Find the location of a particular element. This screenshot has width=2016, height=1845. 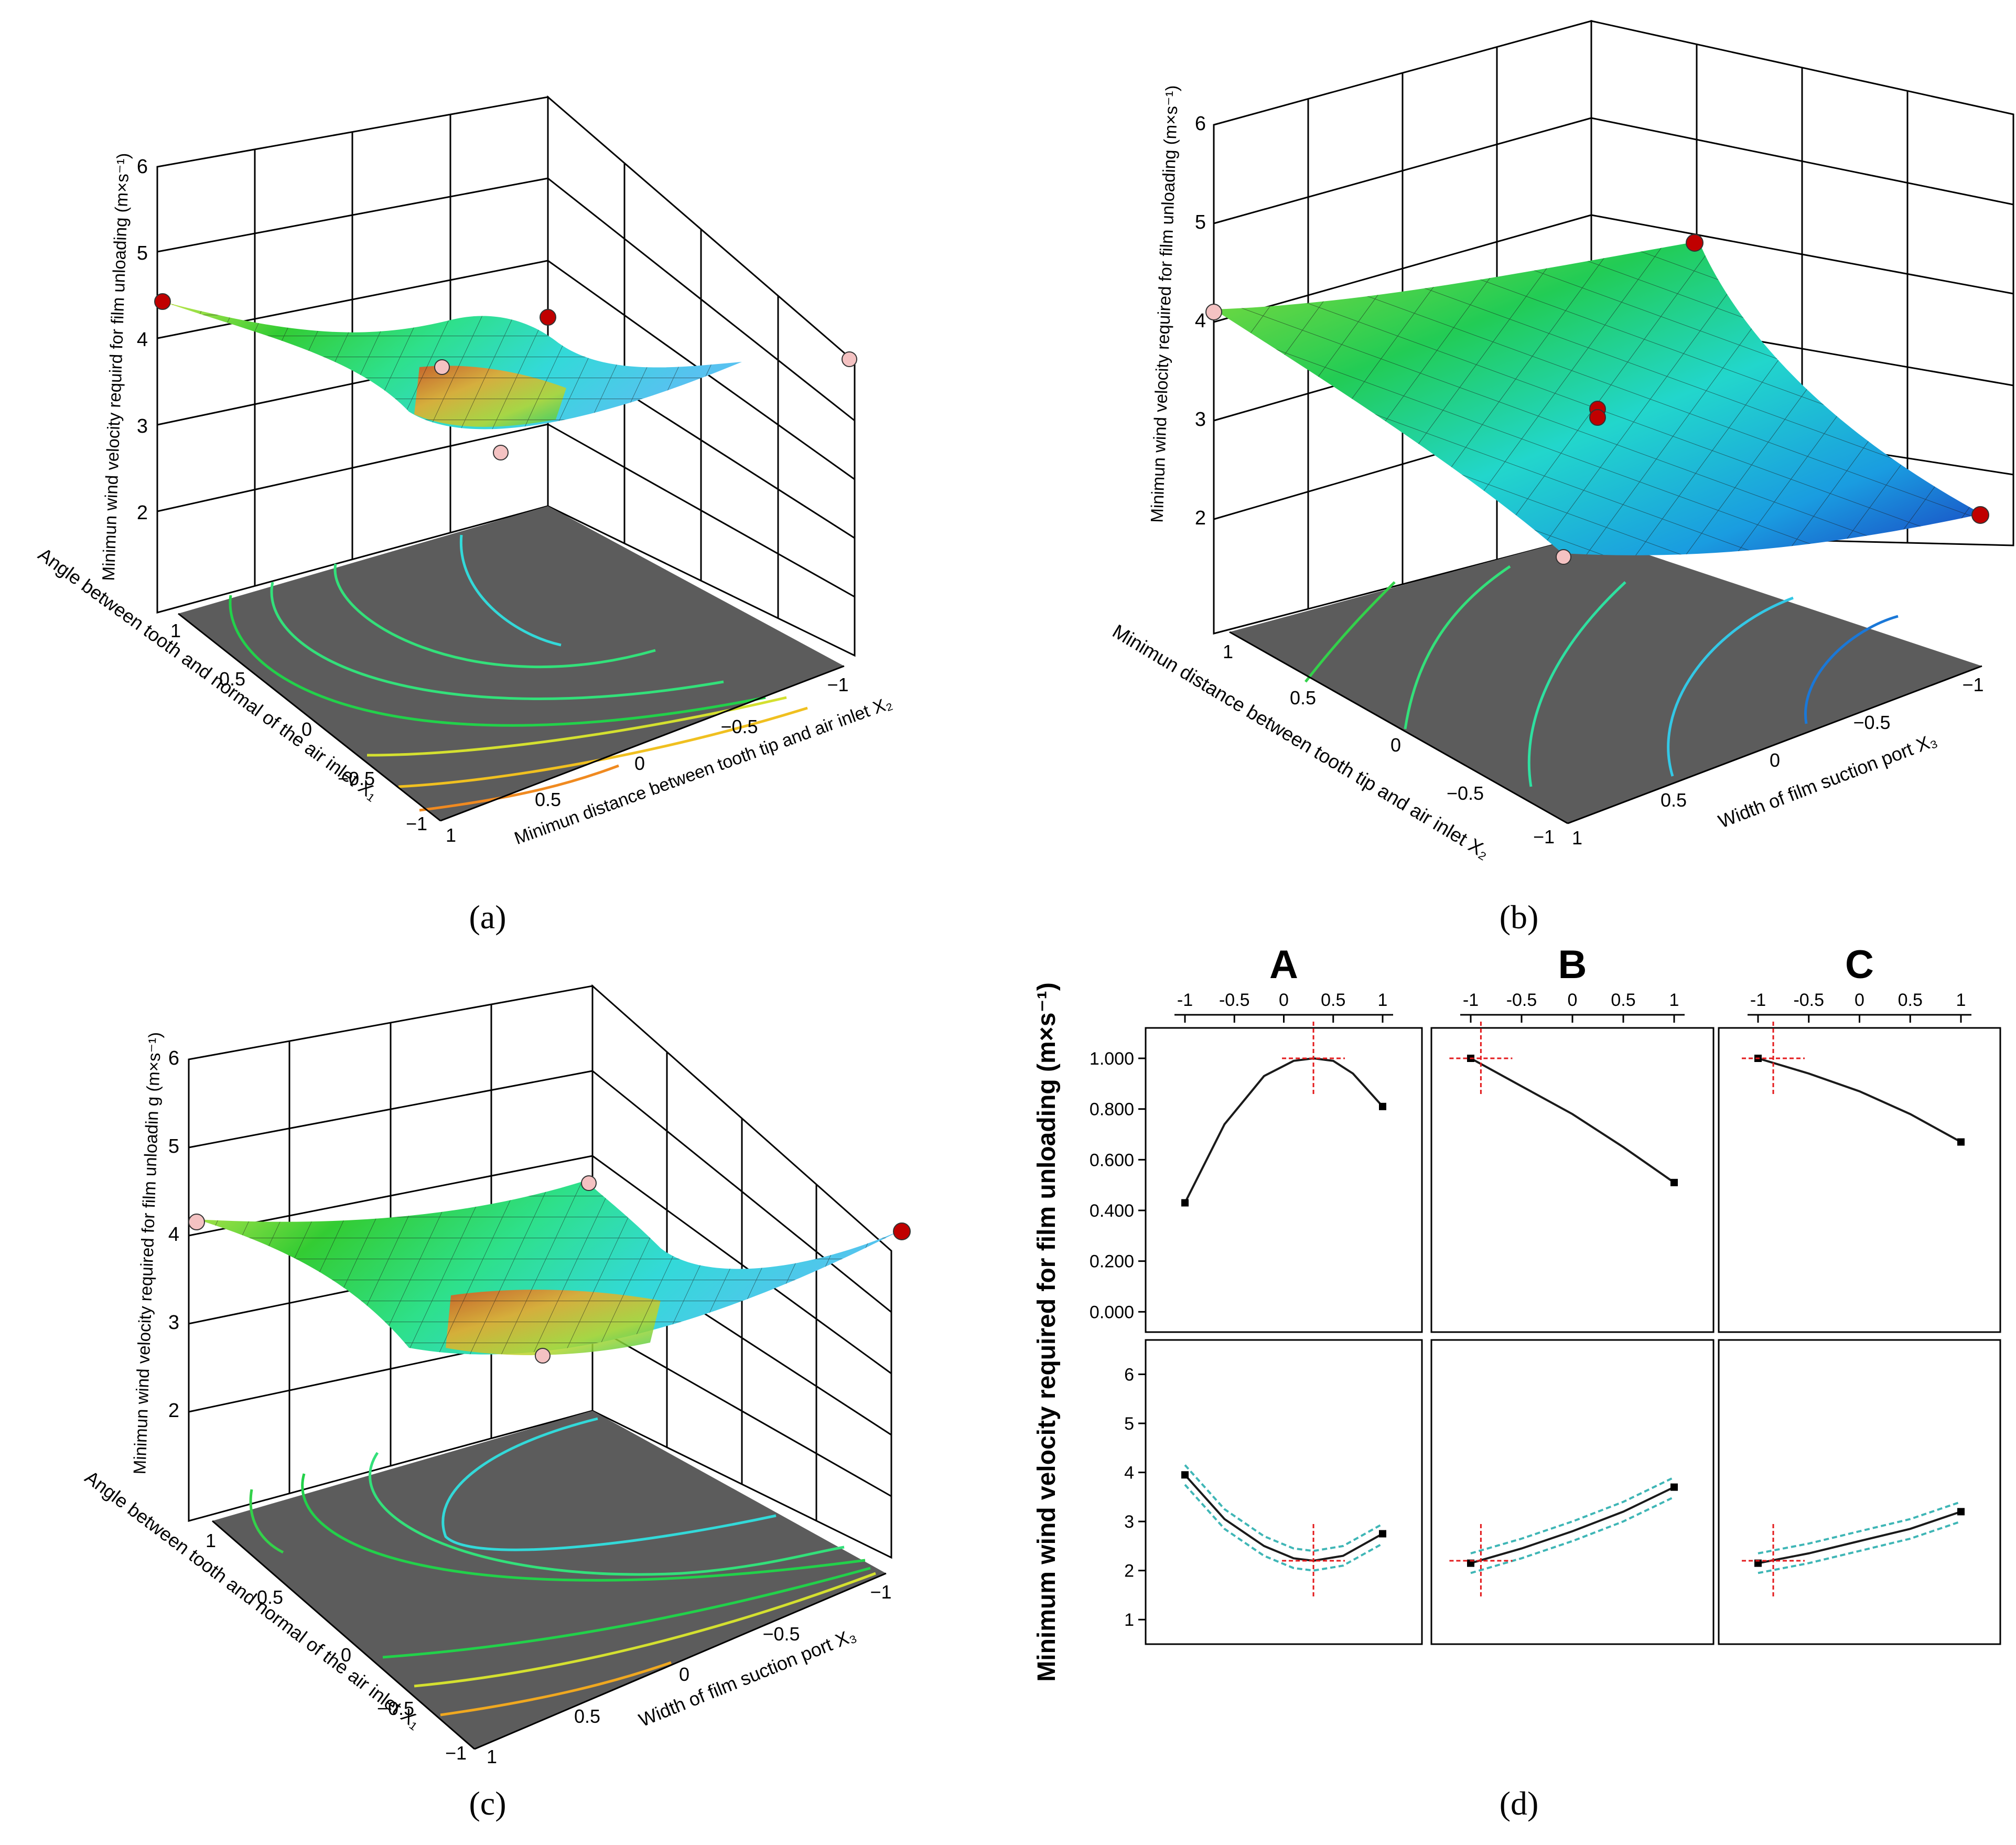

x-tick: -1 is located at coordinates (1758, 1000).